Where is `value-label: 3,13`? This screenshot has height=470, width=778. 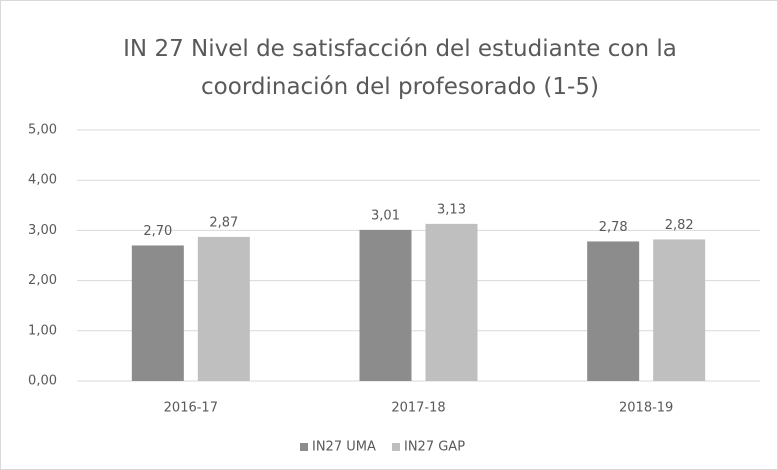 value-label: 3,13 is located at coordinates (451, 209).